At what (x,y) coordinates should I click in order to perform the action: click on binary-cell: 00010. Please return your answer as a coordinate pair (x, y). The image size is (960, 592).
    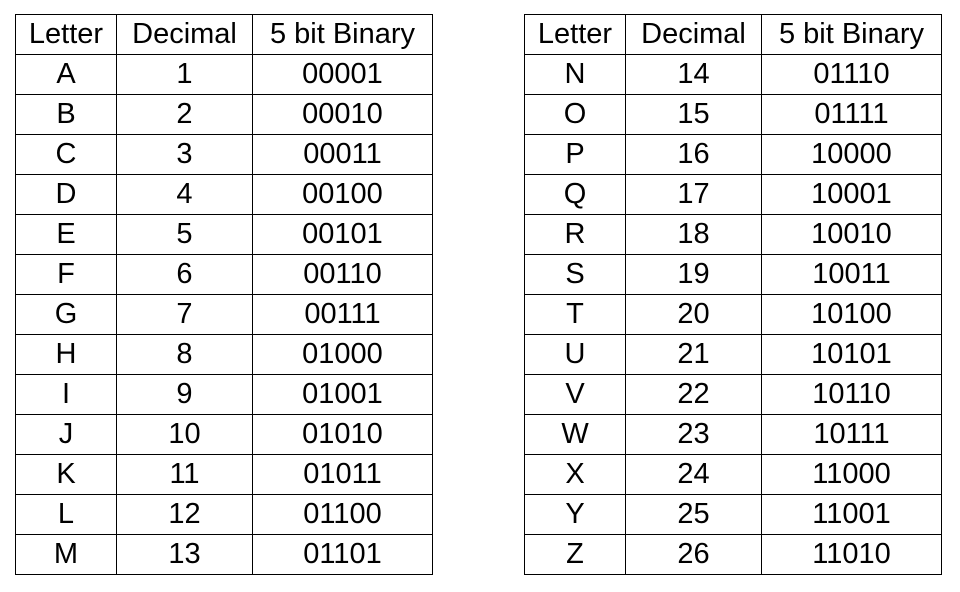
    Looking at the image, I should click on (342, 114).